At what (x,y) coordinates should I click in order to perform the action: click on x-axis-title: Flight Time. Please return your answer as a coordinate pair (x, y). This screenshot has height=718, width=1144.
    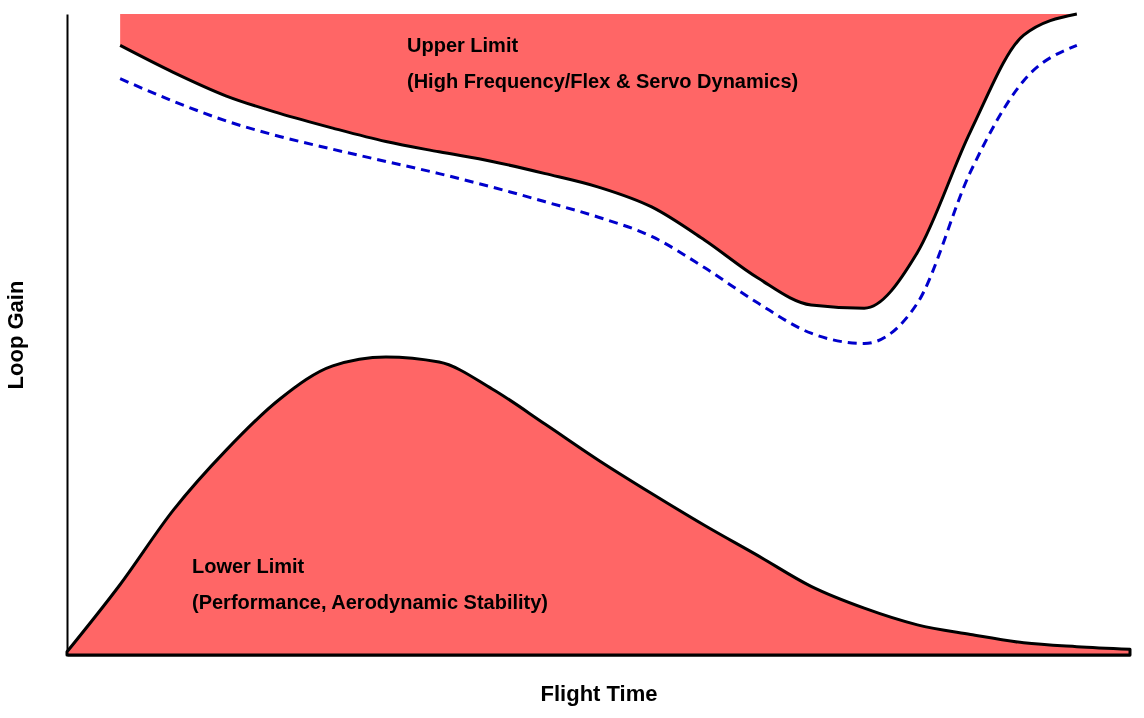
    Looking at the image, I should click on (599, 693).